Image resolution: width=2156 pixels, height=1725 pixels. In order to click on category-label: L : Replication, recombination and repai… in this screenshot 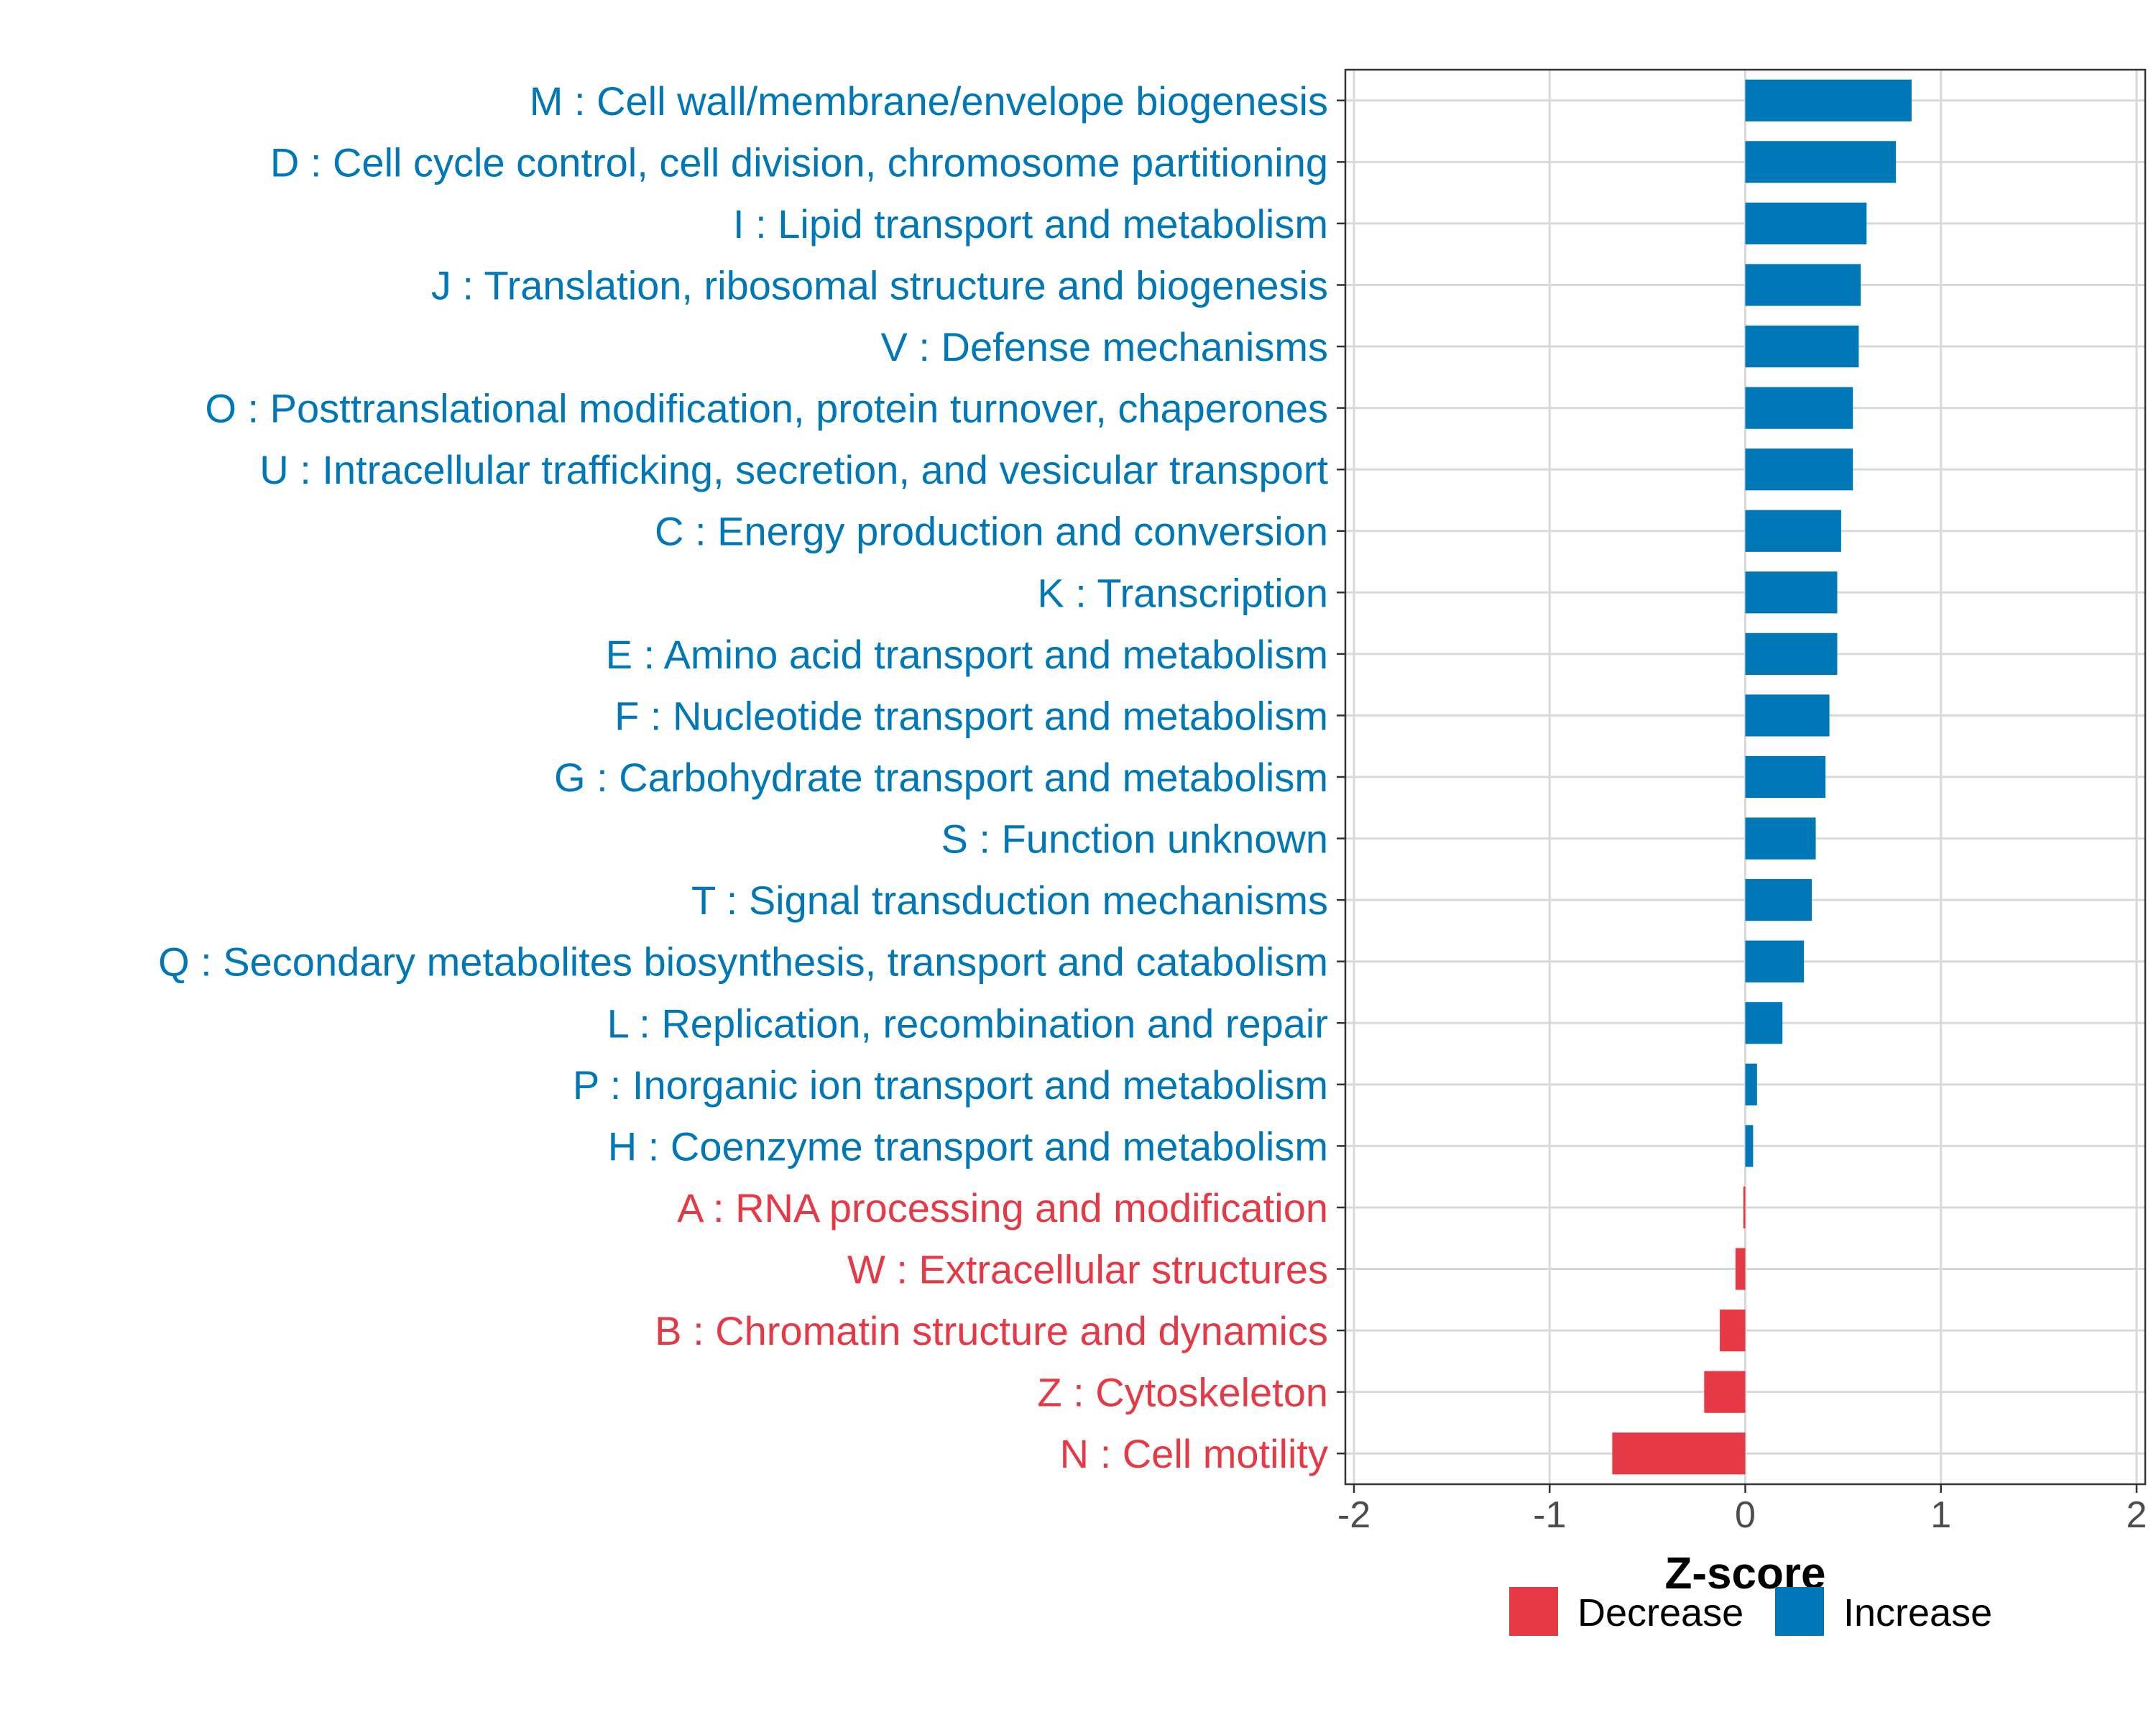, I will do `click(967, 1023)`.